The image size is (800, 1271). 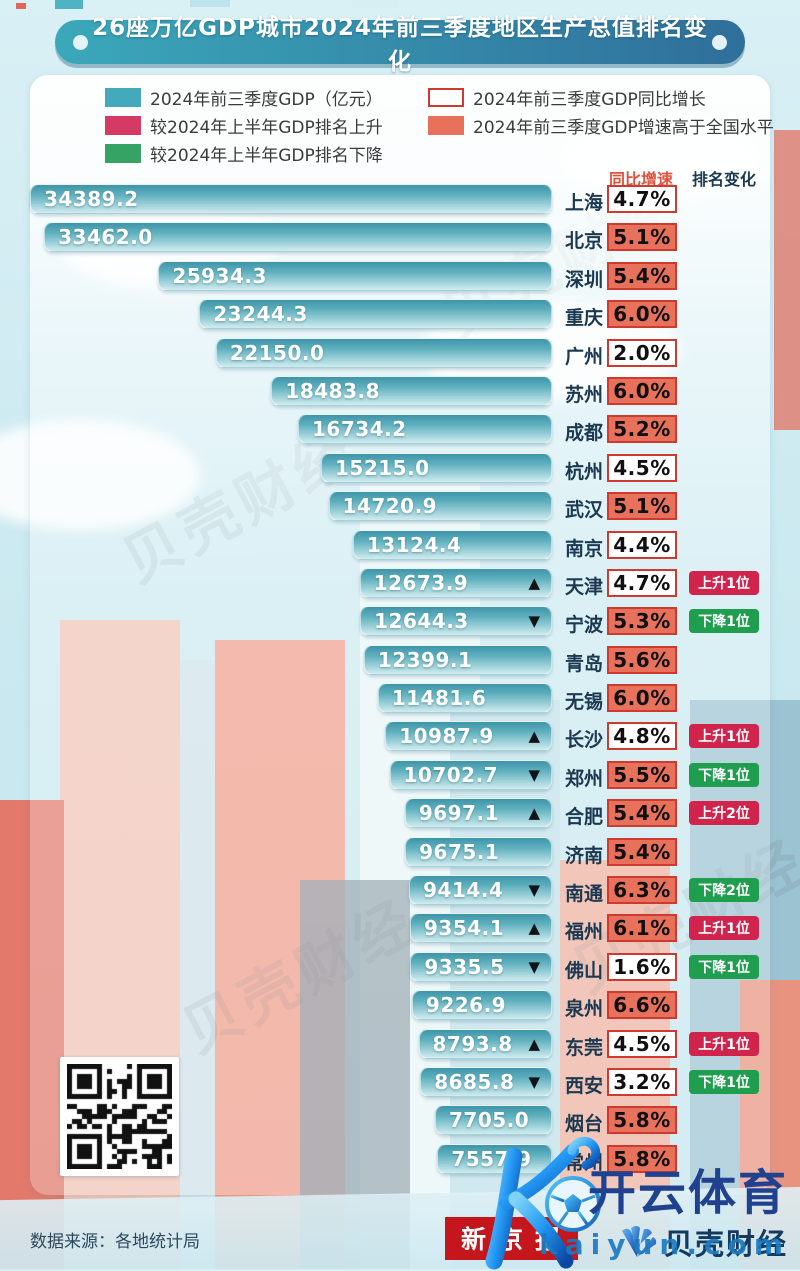 I want to click on city-label: 福州, so click(x=584, y=932).